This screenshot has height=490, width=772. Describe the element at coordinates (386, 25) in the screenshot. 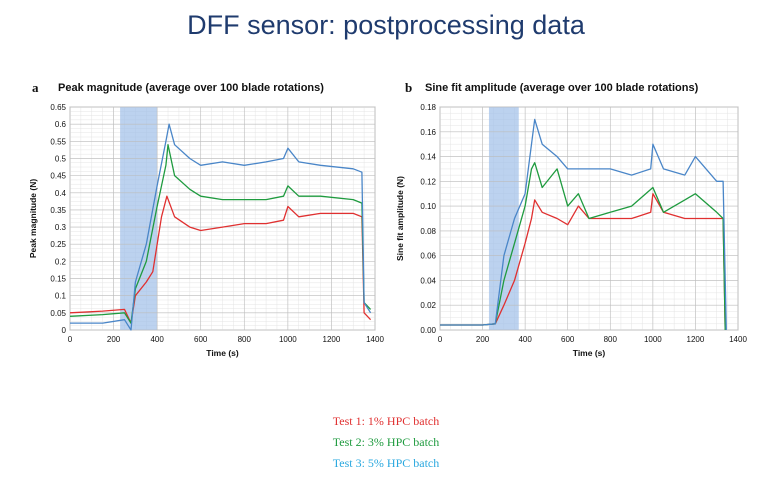

I see `slide-title: DFF sensor: postprocessing data` at that location.